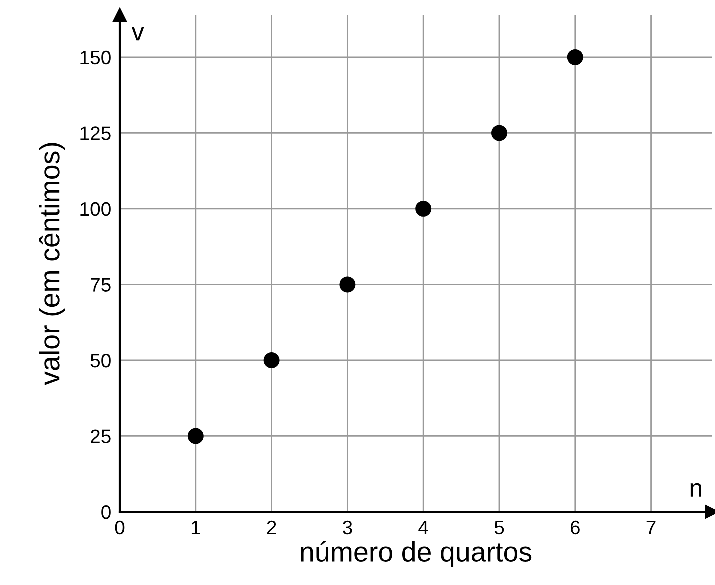 This screenshot has width=715, height=585. I want to click on x-tick-label: 4, so click(423, 527).